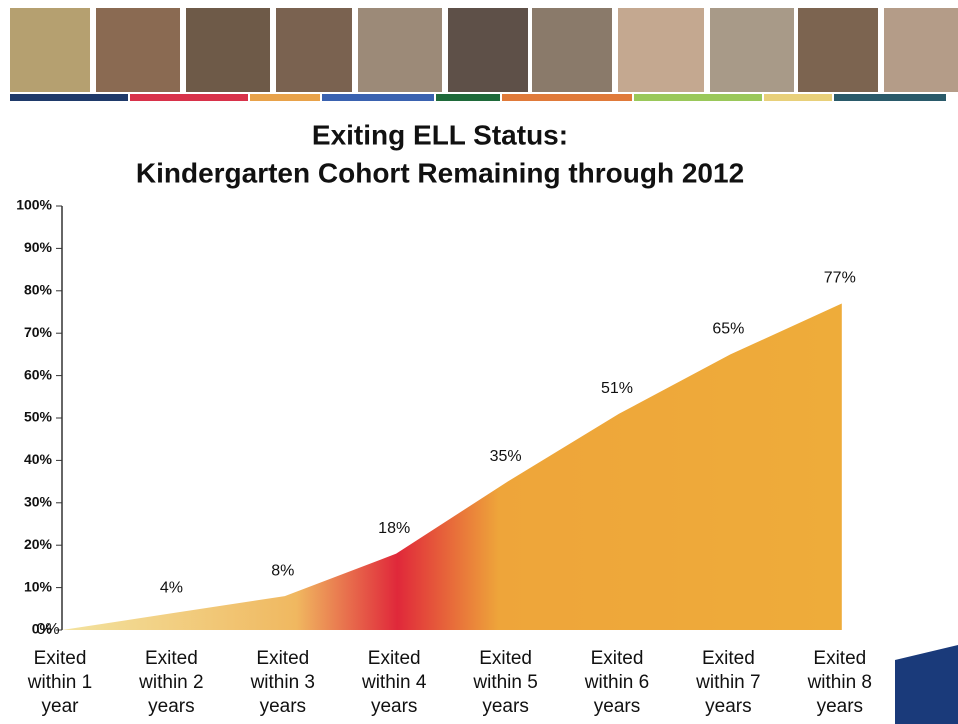 The image size is (958, 724). Describe the element at coordinates (38, 459) in the screenshot. I see `y-tick-label: 40%` at that location.